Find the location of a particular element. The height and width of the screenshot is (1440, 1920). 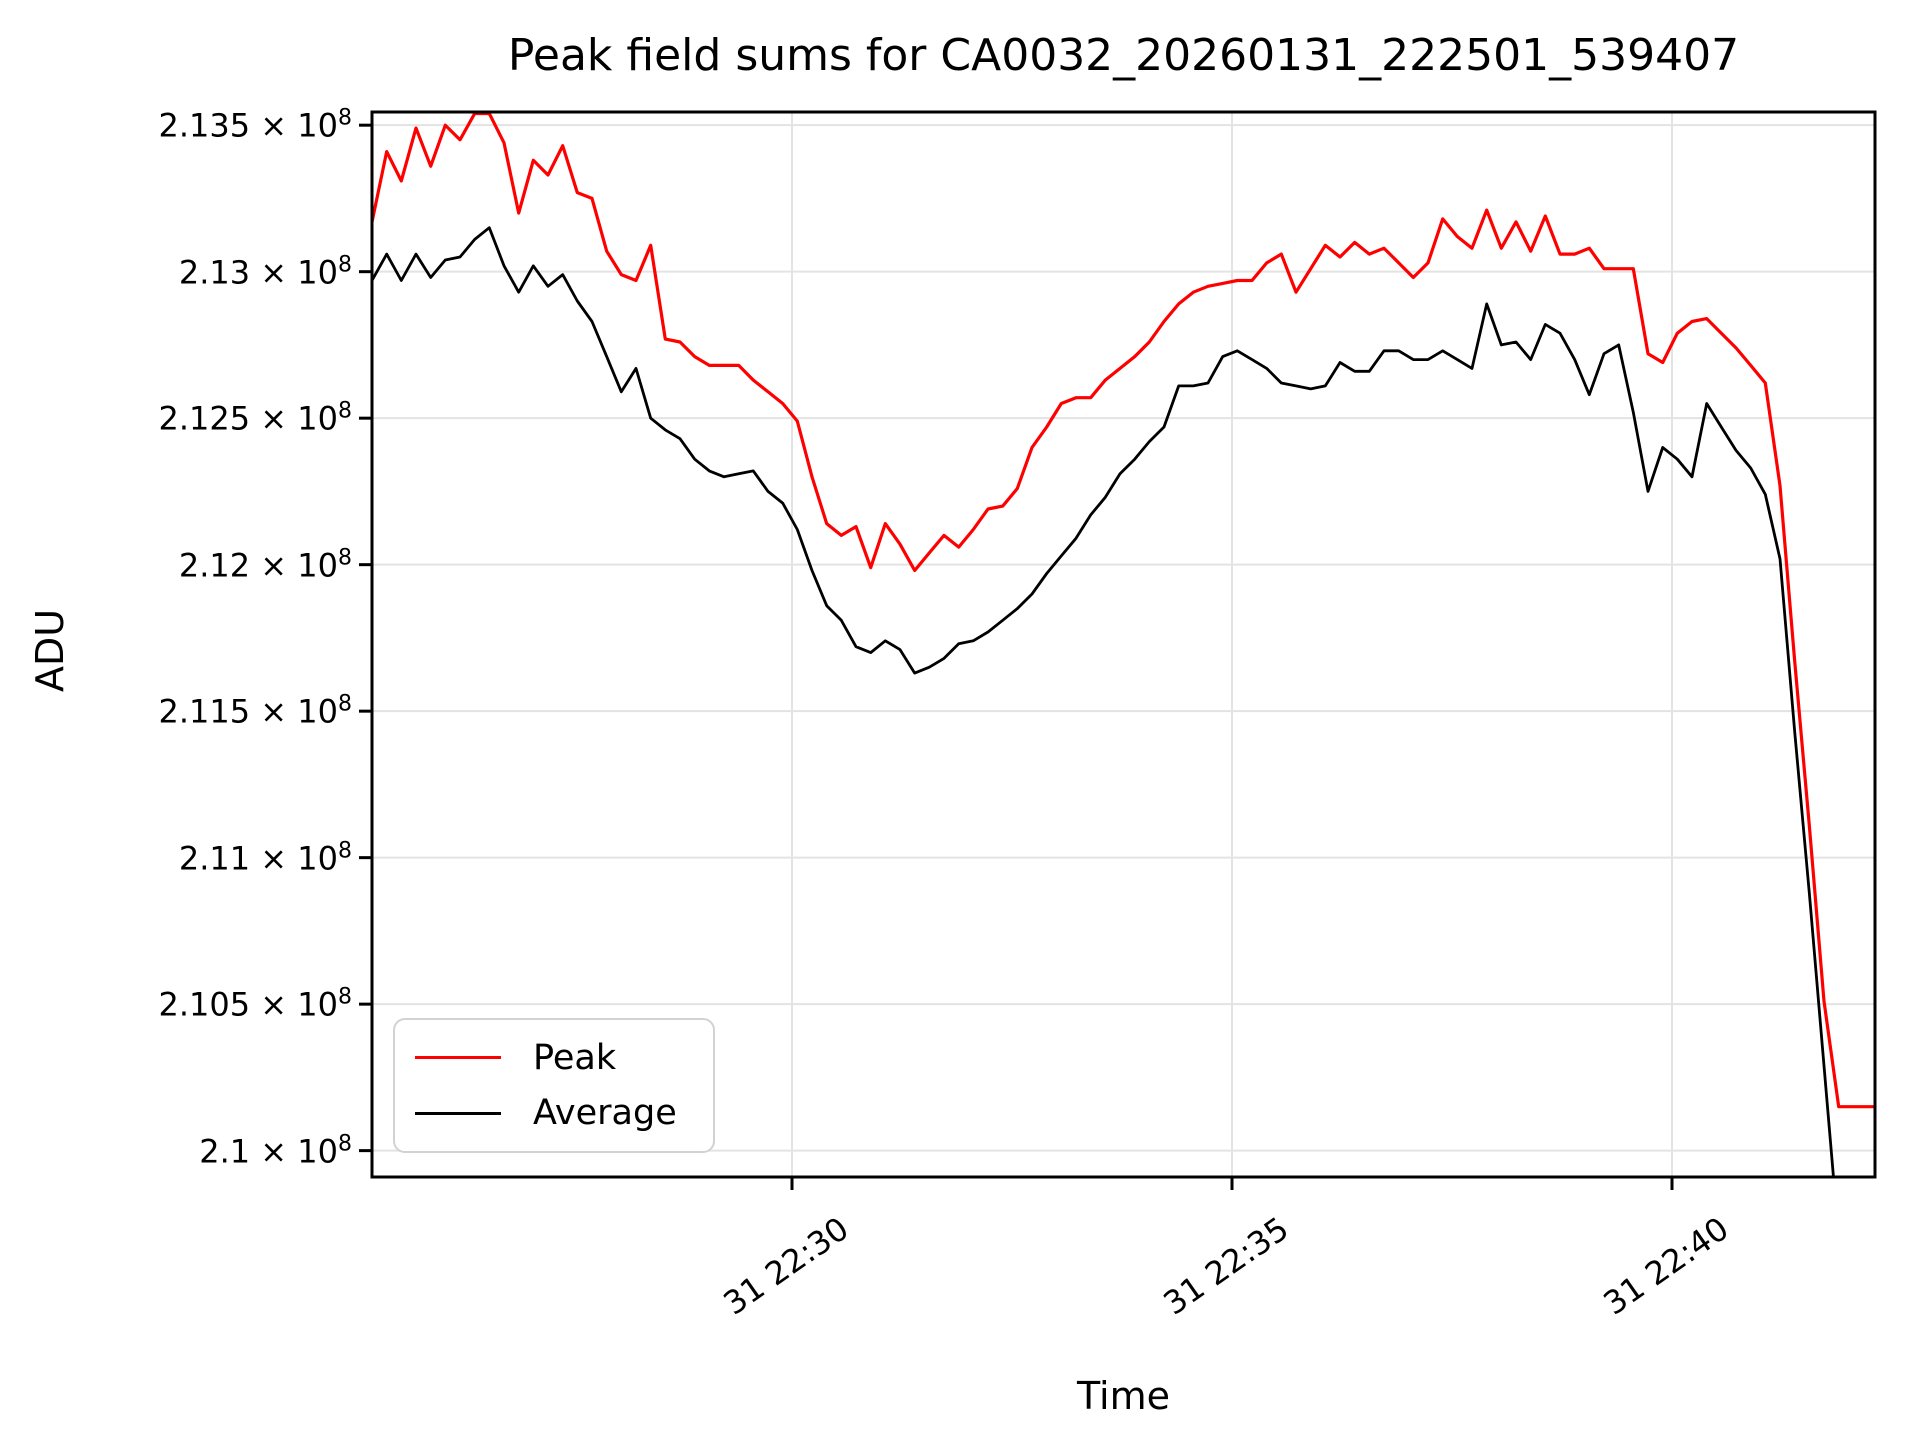

y-tick-label: 2.13 × 108 is located at coordinates (265, 271).